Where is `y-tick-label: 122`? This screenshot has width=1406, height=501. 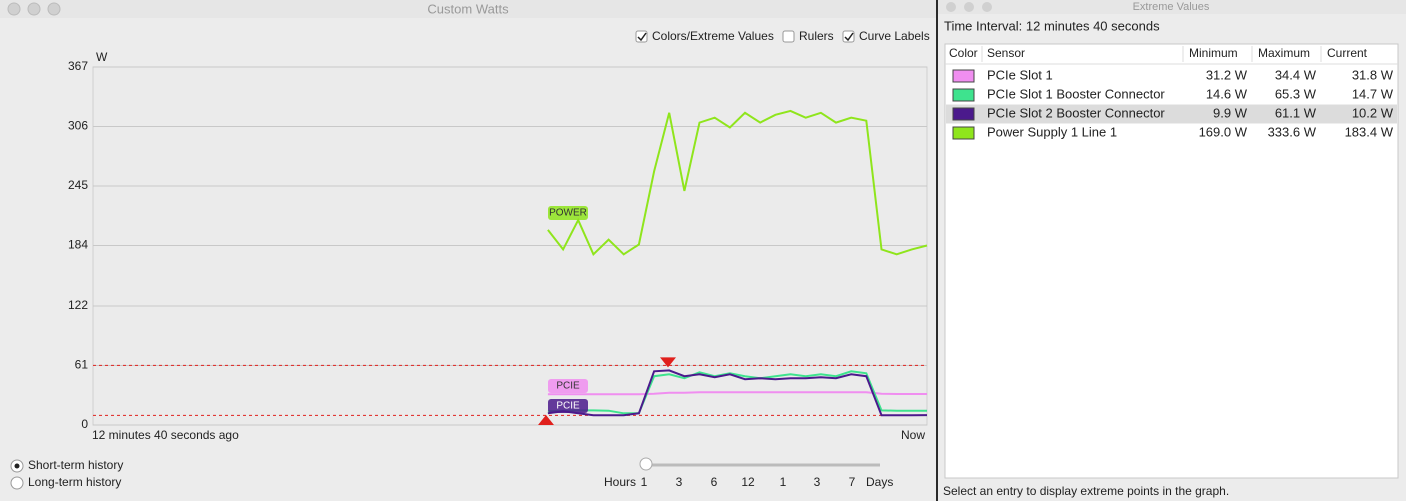
y-tick-label: 122 is located at coordinates (78, 305).